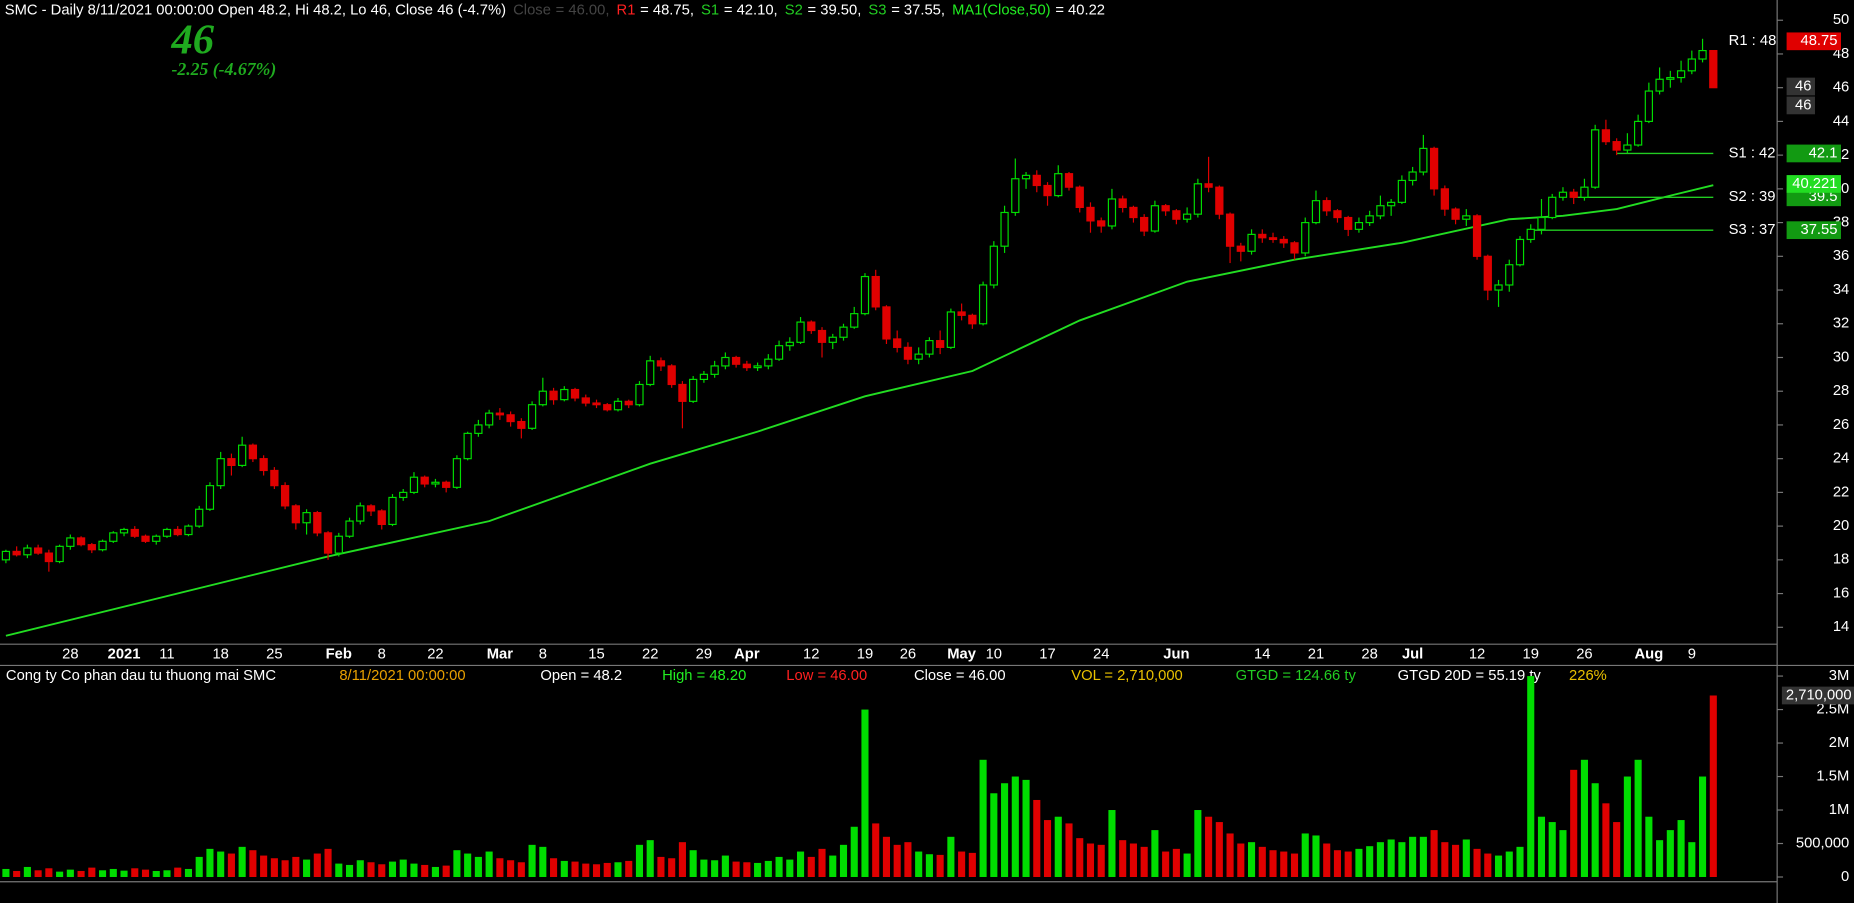  I want to click on x-tick-label: 12, so click(811, 655).